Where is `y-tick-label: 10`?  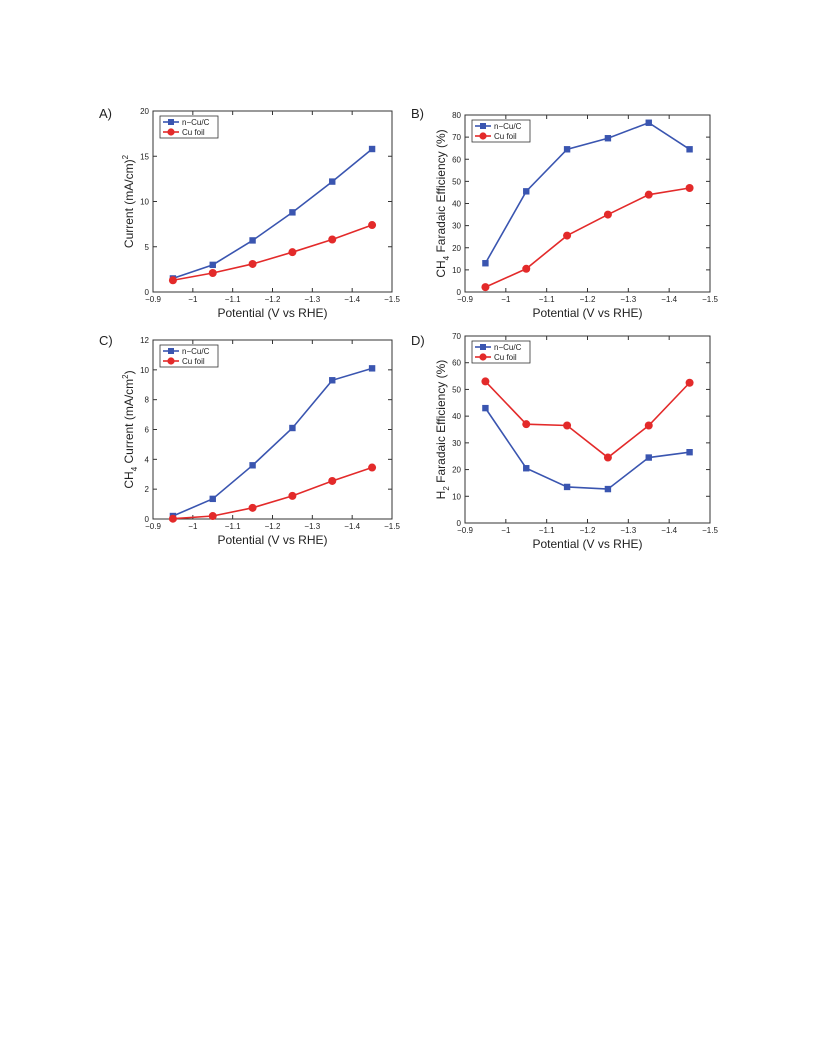 y-tick-label: 10 is located at coordinates (456, 496).